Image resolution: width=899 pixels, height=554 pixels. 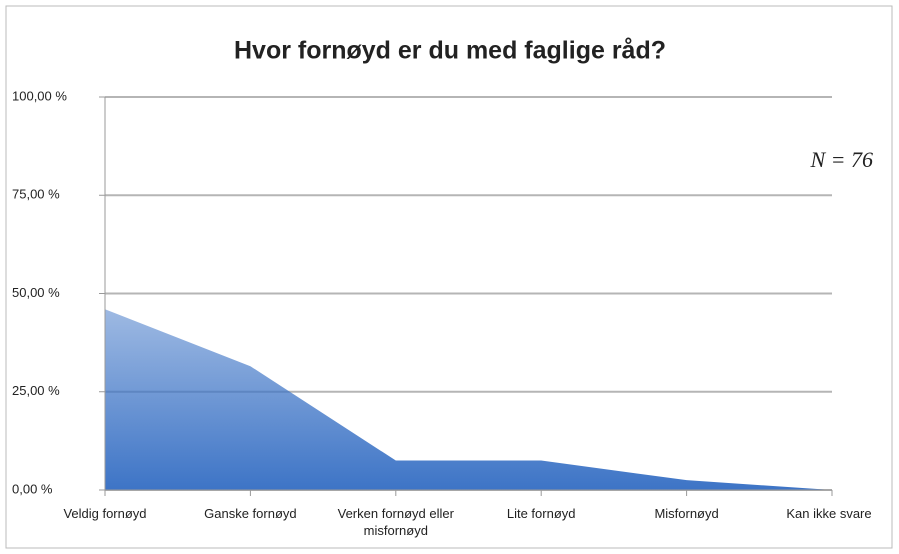 What do you see at coordinates (250, 513) in the screenshot?
I see `x-tick-label: Ganske fornøyd` at bounding box center [250, 513].